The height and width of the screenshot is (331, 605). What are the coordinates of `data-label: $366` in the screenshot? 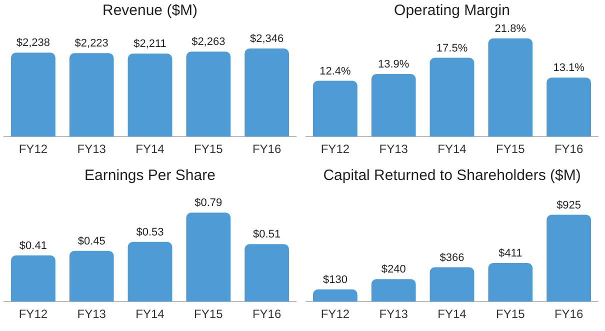 It's located at (452, 258).